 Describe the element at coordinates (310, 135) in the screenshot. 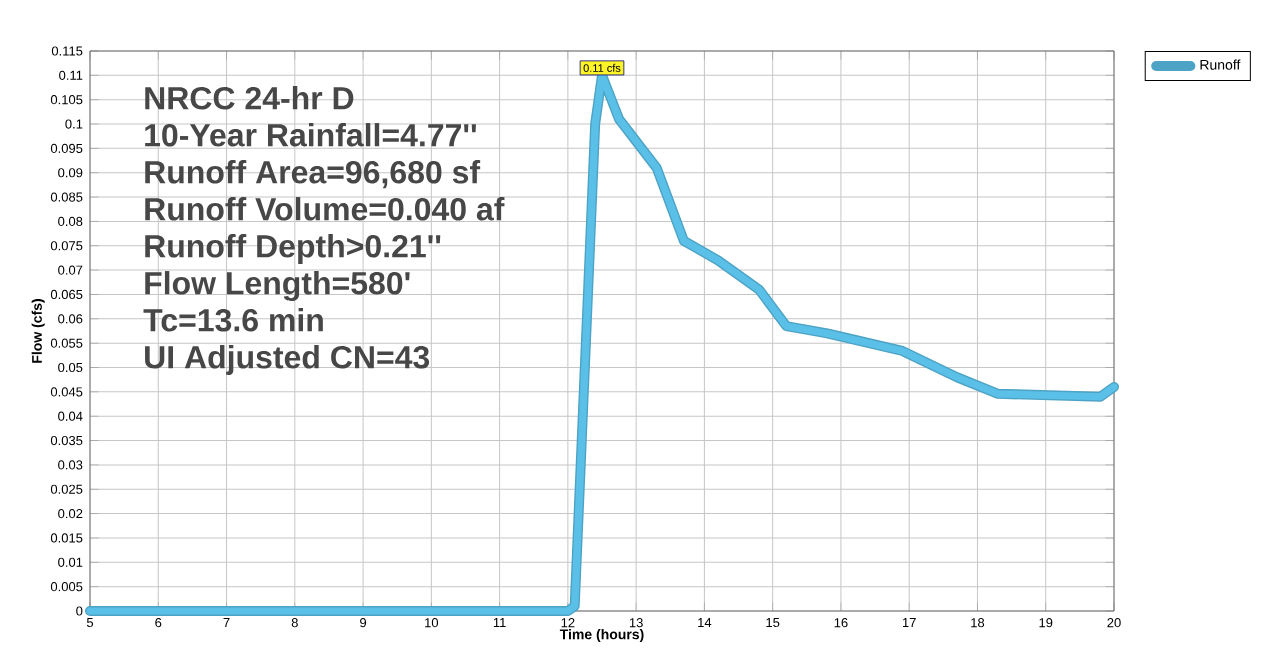

I see `annotation: 10-Year Rainfall=4.77''` at that location.